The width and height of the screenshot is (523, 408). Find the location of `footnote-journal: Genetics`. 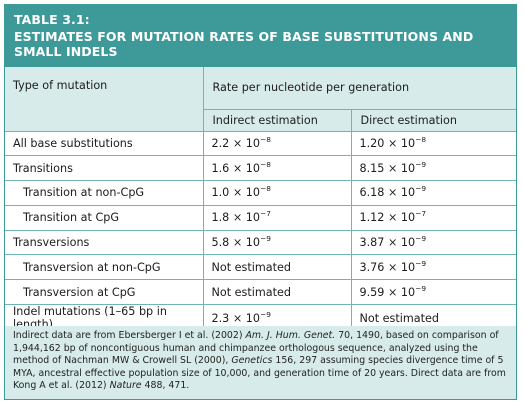

footnote-journal: Genetics is located at coordinates (252, 361).